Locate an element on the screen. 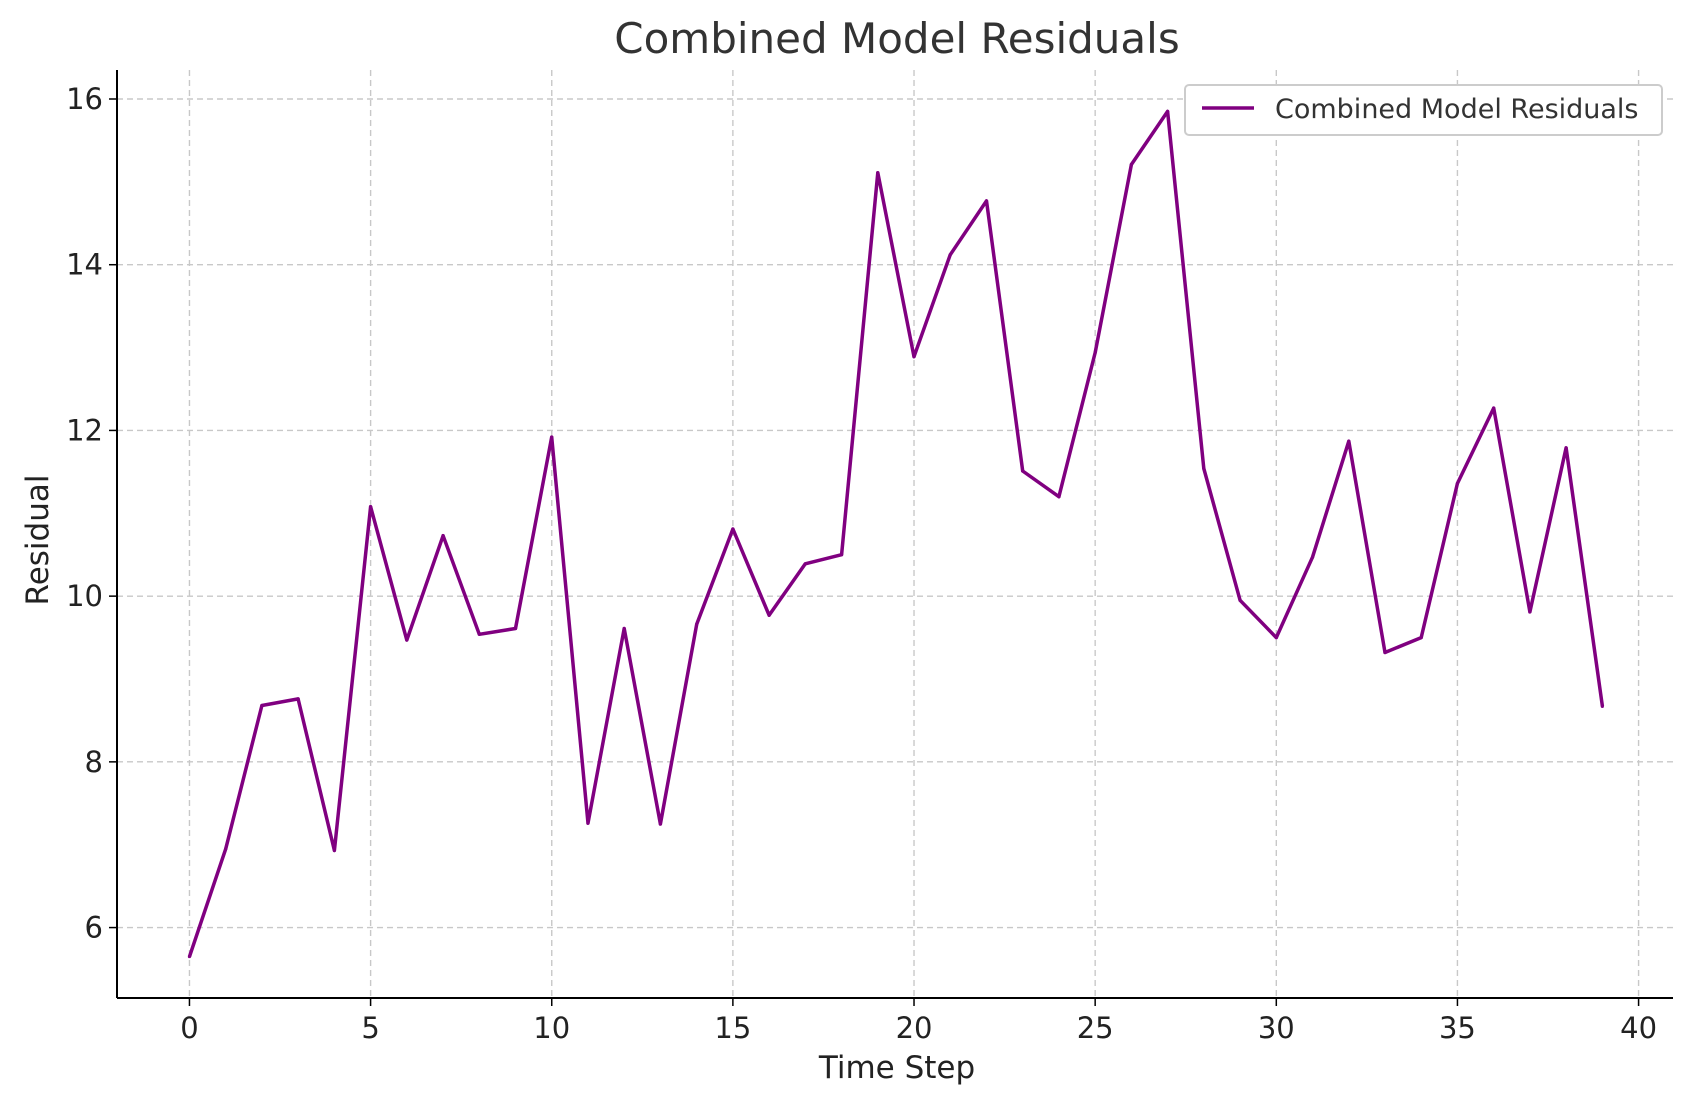 The image size is (1686, 1101). y-tick-label: 6 is located at coordinates (94, 928).